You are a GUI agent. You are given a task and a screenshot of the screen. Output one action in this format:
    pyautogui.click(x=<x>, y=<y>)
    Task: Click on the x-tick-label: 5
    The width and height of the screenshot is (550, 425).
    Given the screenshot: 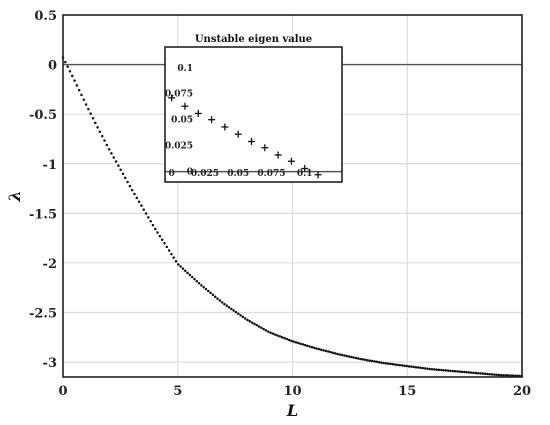 What is the action you would take?
    pyautogui.click(x=177, y=391)
    